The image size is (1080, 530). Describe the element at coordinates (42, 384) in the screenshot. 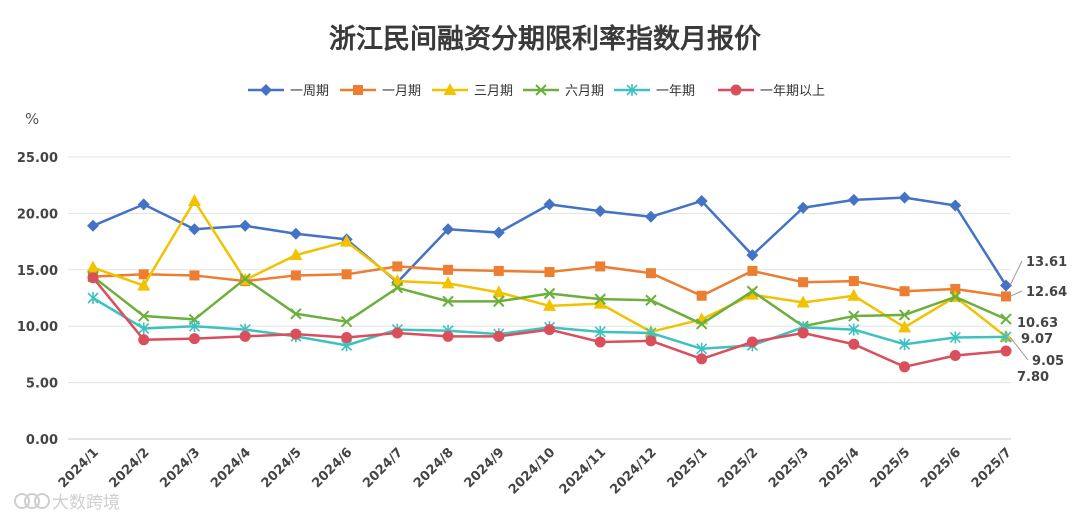

I see `y-tick-label: 5.00` at that location.